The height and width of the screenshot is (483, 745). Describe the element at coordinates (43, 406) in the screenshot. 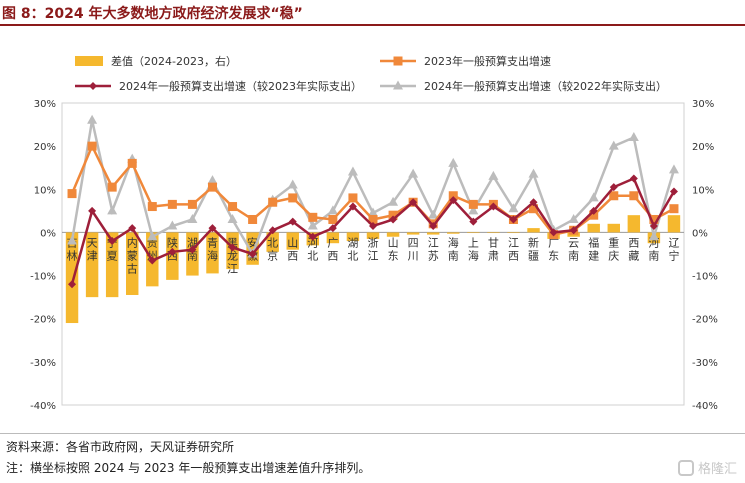

I see `y-tick-label-left: -40%` at that location.